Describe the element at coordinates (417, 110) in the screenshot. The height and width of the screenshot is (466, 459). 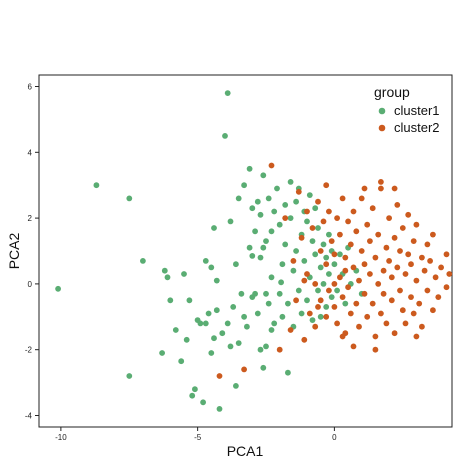
I see `legend-label-cluster1: cluster1` at that location.